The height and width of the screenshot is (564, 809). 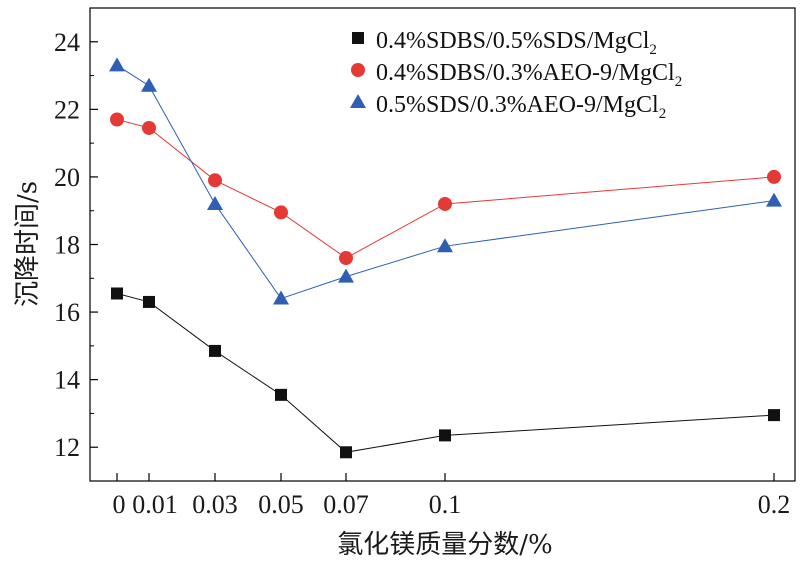 What do you see at coordinates (67, 380) in the screenshot?
I see `y-tick-label: 14` at bounding box center [67, 380].